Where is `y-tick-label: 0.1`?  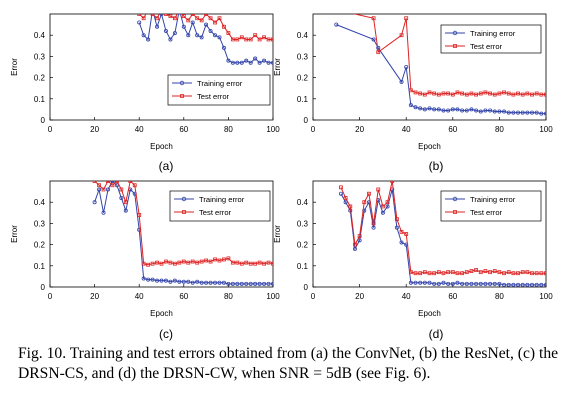 y-tick-label: 0.1 is located at coordinates (40, 99).